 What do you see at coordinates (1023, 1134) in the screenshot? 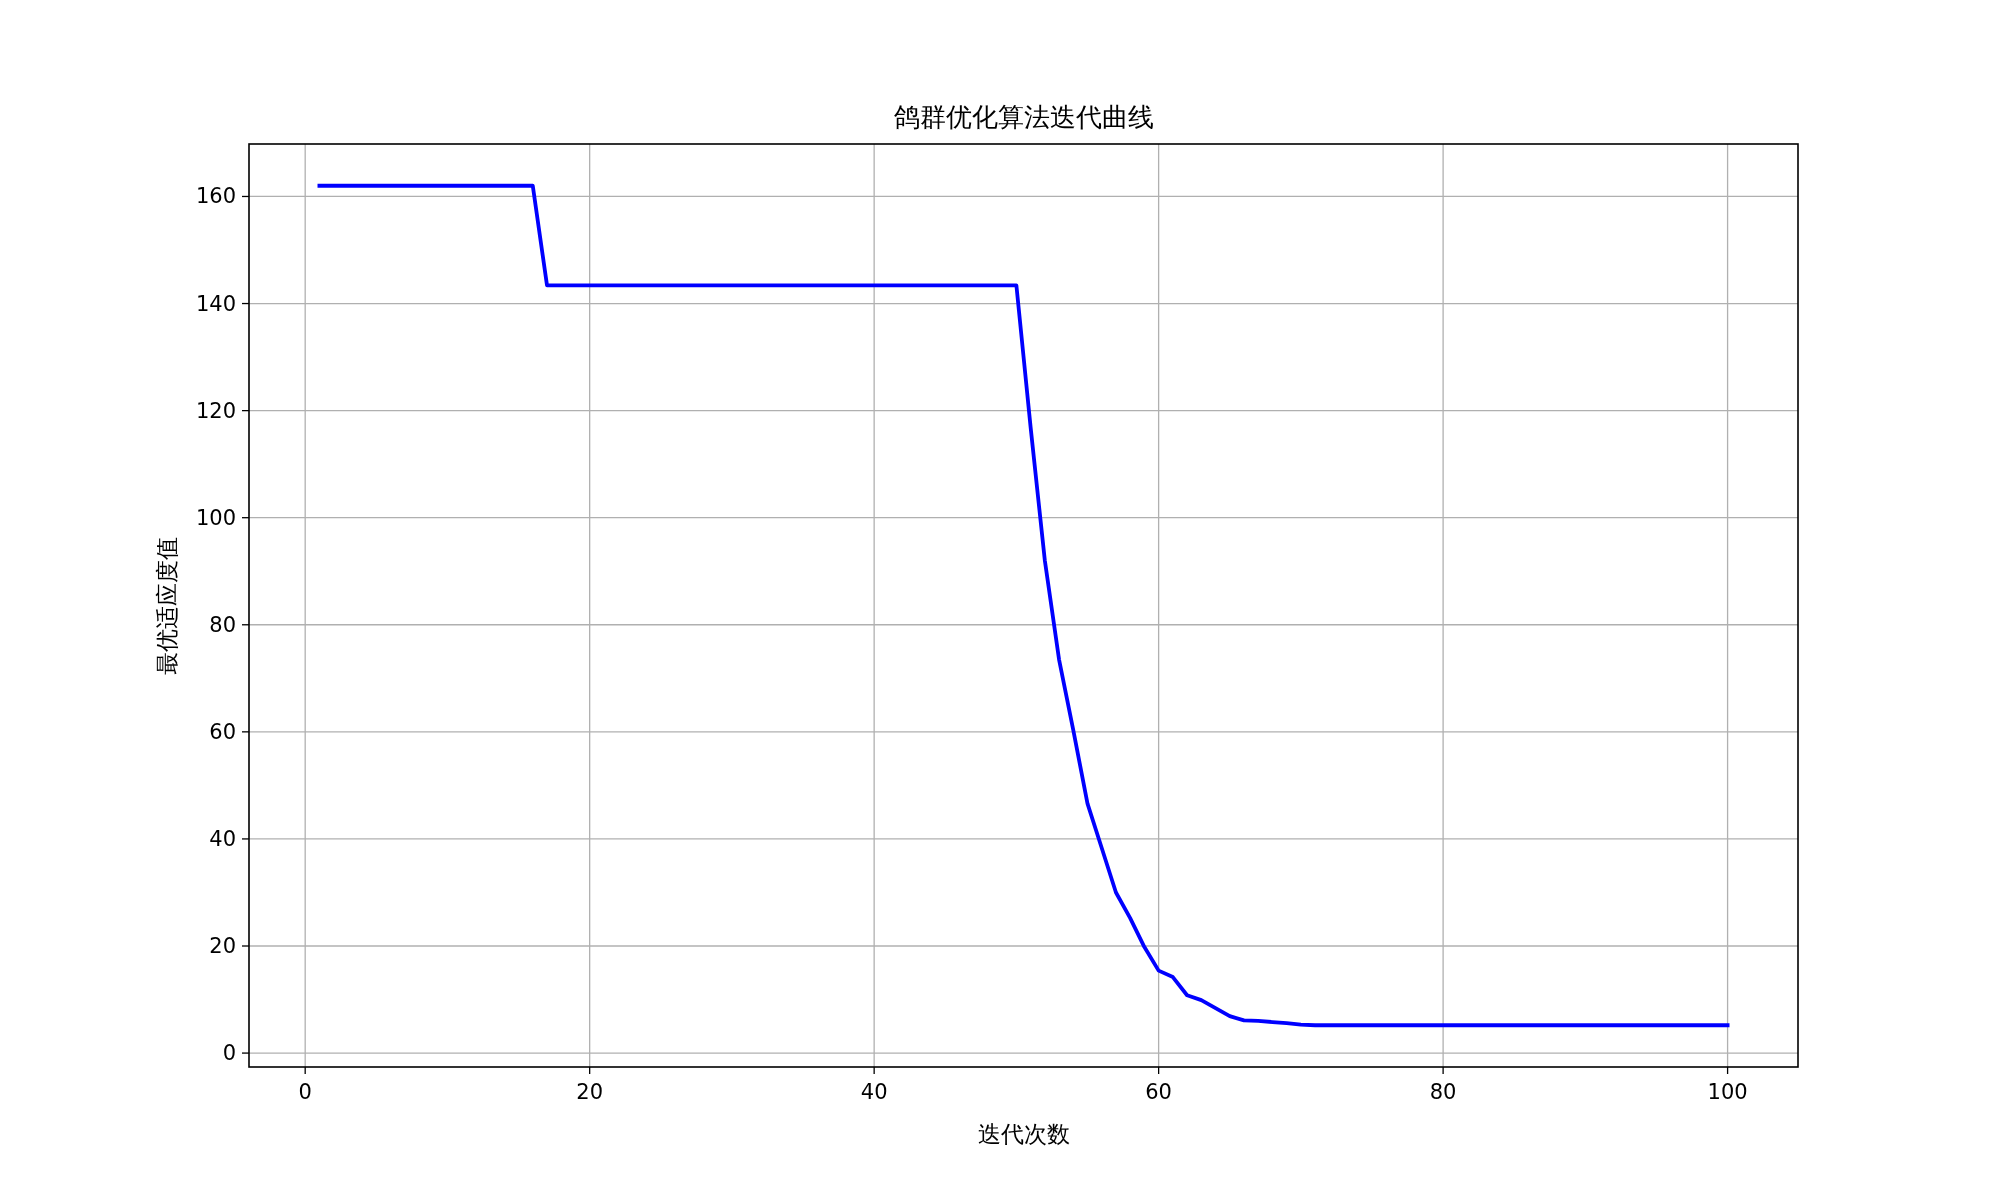
I see `x-axis-title: 迭代次数` at bounding box center [1023, 1134].